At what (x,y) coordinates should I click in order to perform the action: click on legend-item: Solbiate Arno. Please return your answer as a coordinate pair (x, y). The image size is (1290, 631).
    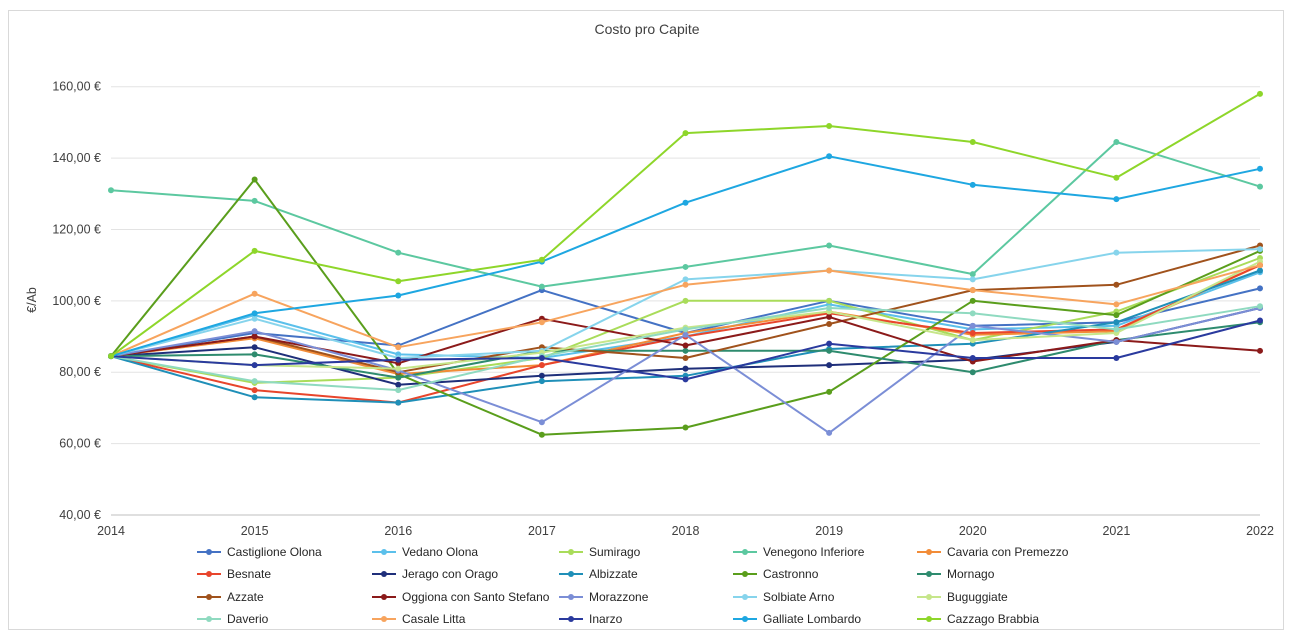
    Looking at the image, I should click on (784, 597).